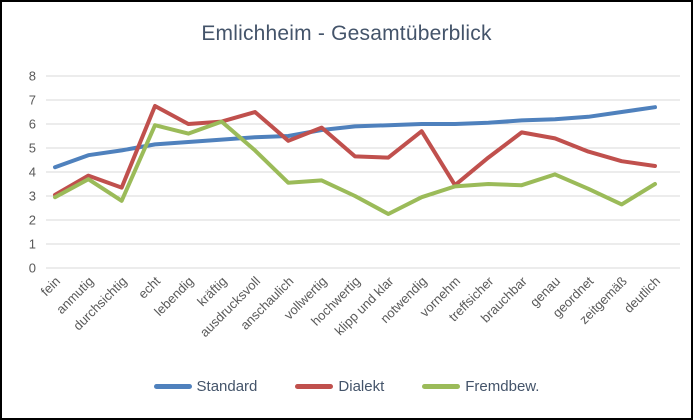  I want to click on y-axis-tick-label: 2, so click(32, 220).